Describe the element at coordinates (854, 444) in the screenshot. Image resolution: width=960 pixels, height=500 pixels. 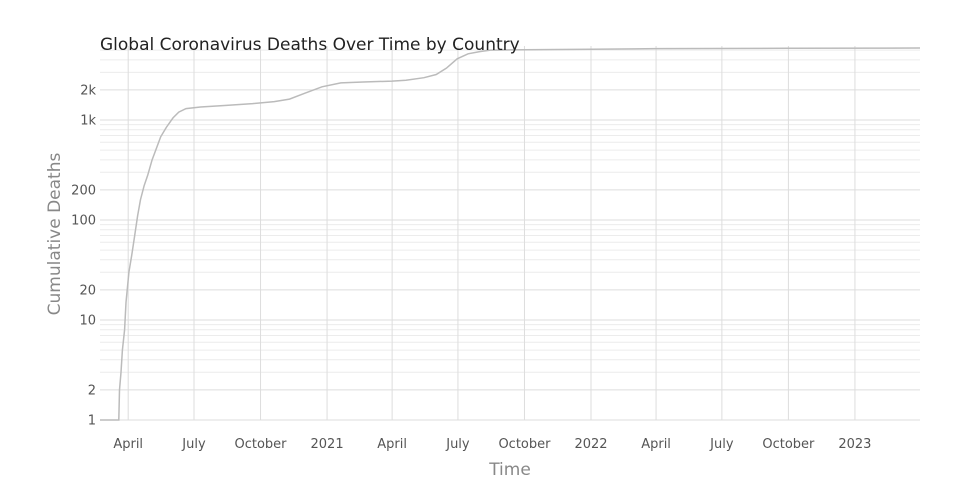
I see `x-tick-label: 2023` at that location.